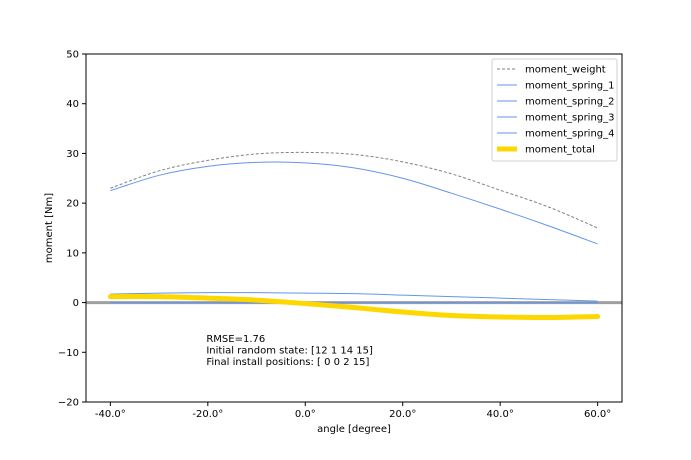 The image size is (691, 460). I want to click on x-tick-label: 60.0°, so click(597, 414).